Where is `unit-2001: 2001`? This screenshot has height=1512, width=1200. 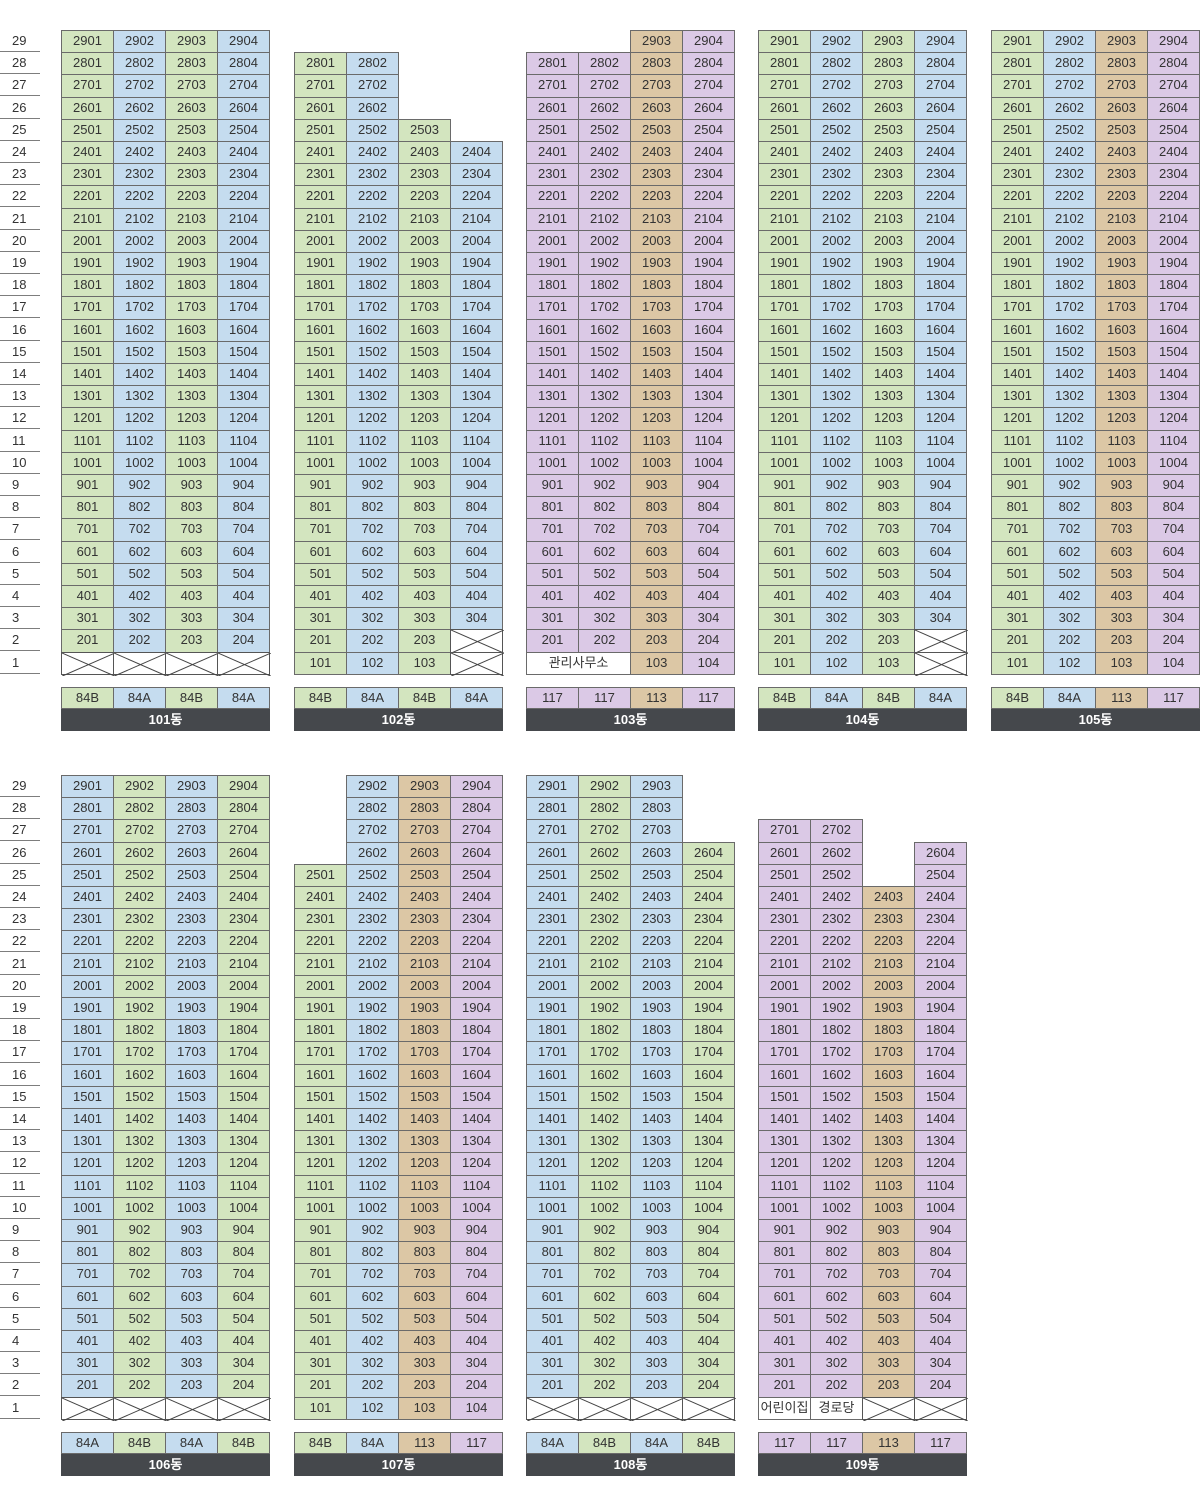 unit-2001: 2001 is located at coordinates (320, 986).